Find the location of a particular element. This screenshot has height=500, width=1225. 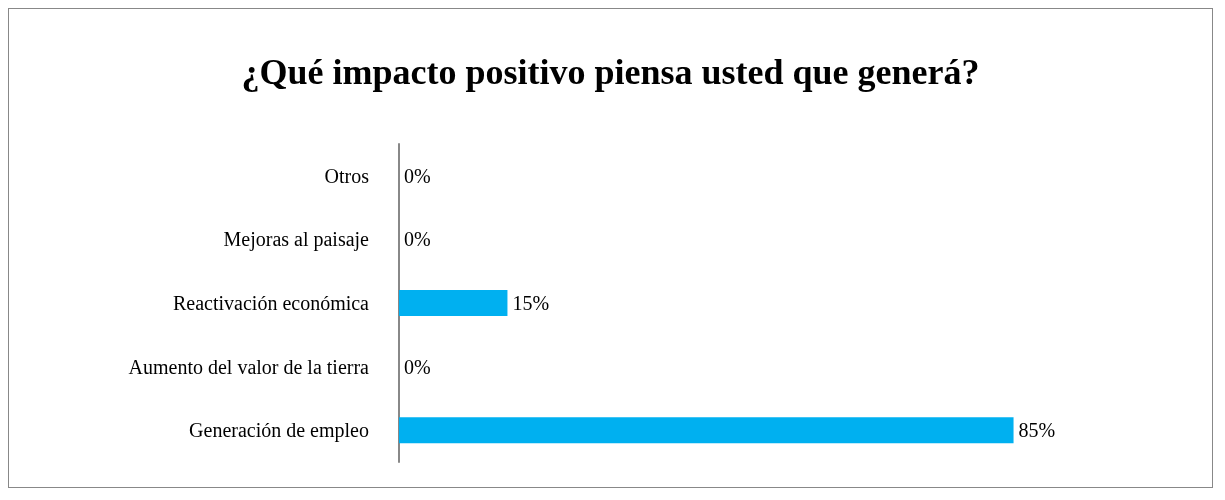

data-label: 85% is located at coordinates (1037, 430).